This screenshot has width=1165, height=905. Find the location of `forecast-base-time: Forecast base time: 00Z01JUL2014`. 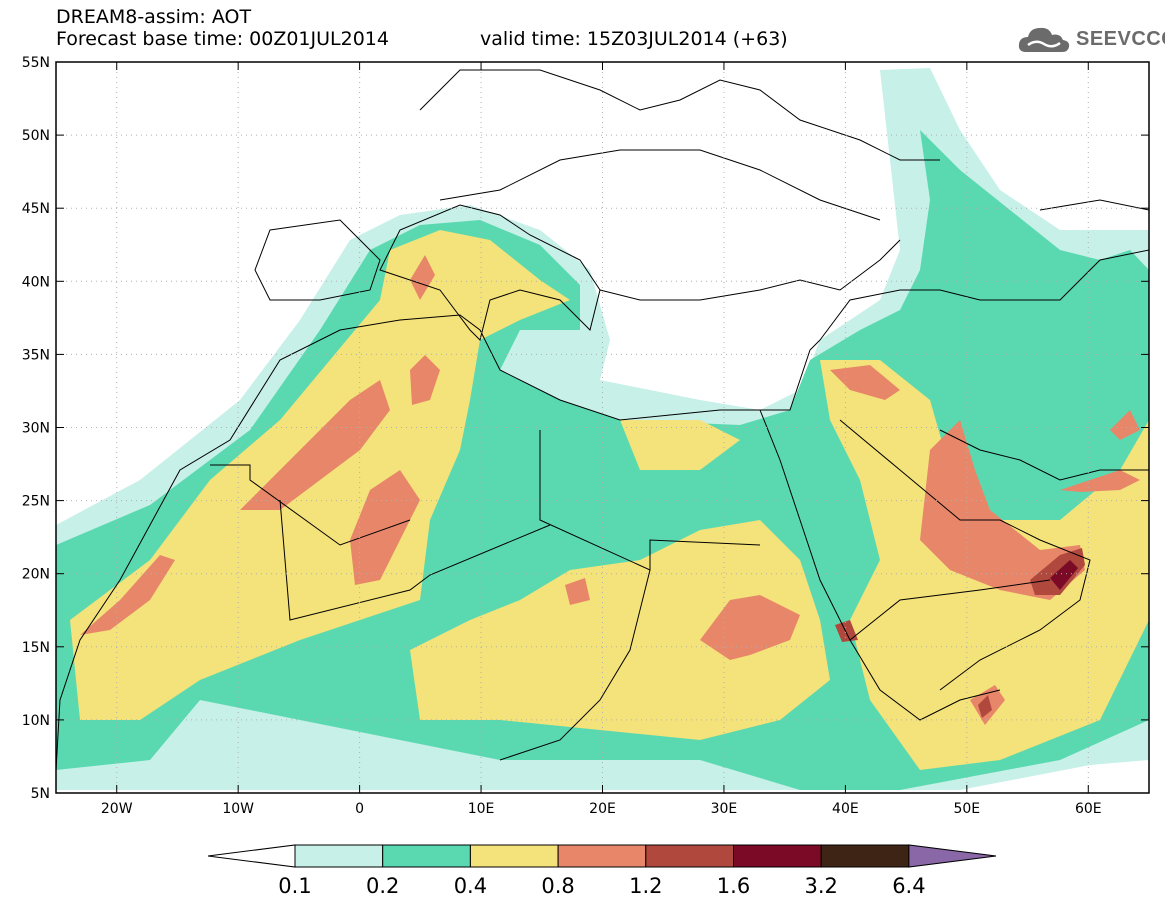

forecast-base-time: Forecast base time: 00Z01JUL2014 is located at coordinates (222, 39).